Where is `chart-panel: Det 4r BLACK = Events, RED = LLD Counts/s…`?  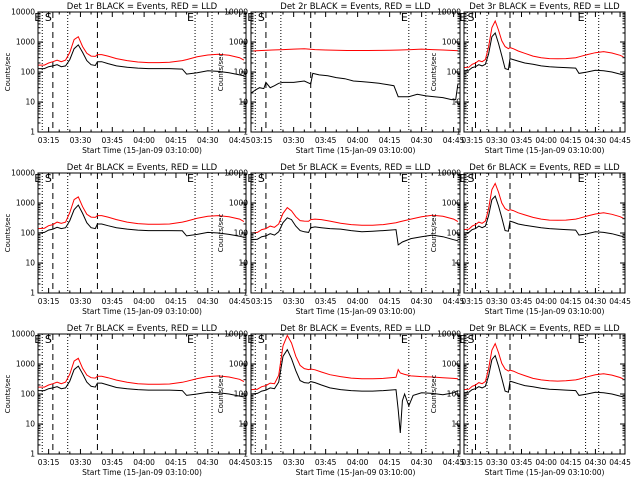
chart-panel: Det 4r BLACK = Events, RED = LLD Counts/s… is located at coordinates (127, 239).